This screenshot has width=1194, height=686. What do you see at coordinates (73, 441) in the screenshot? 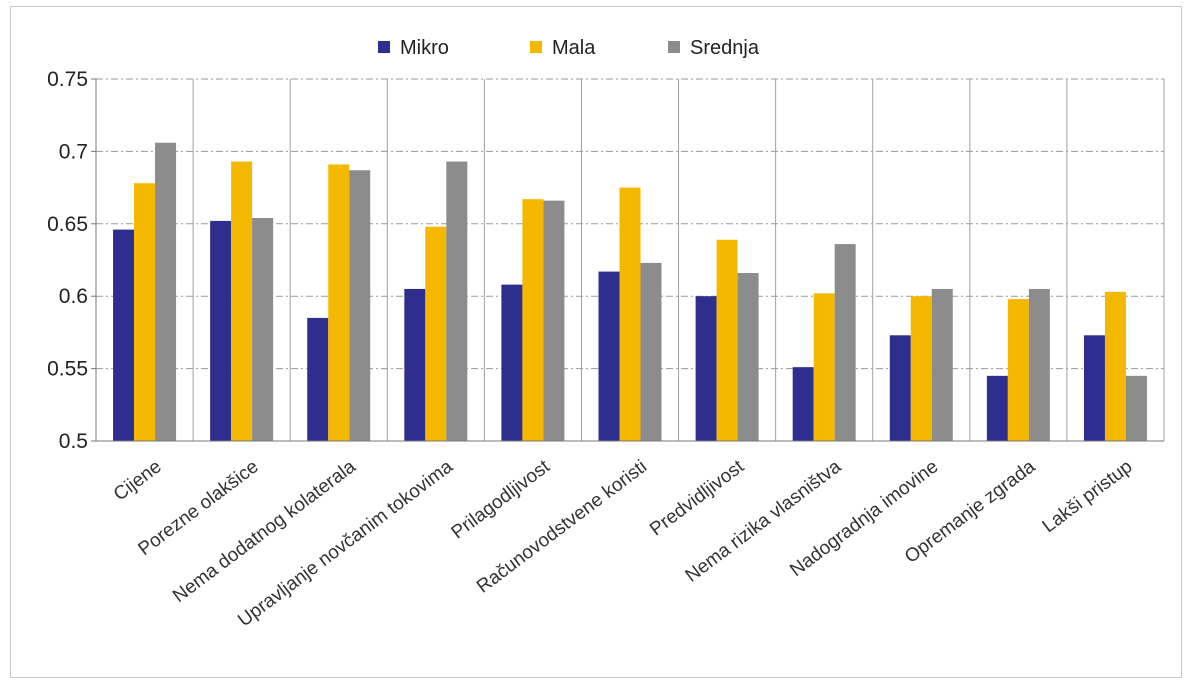
I see `y-tick-label: 0.5` at bounding box center [73, 441].